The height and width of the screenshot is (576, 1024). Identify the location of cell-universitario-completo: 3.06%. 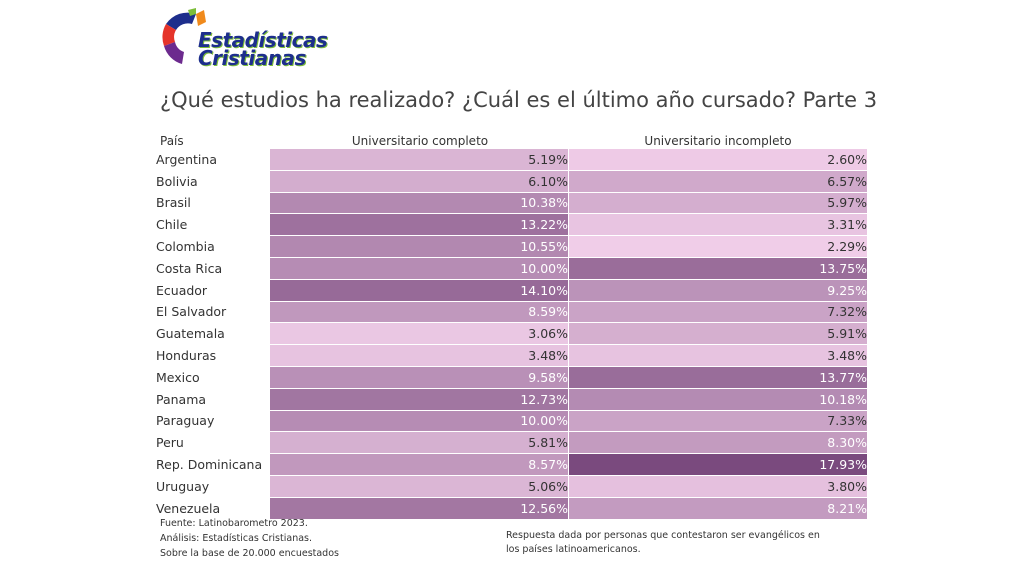
(419, 334).